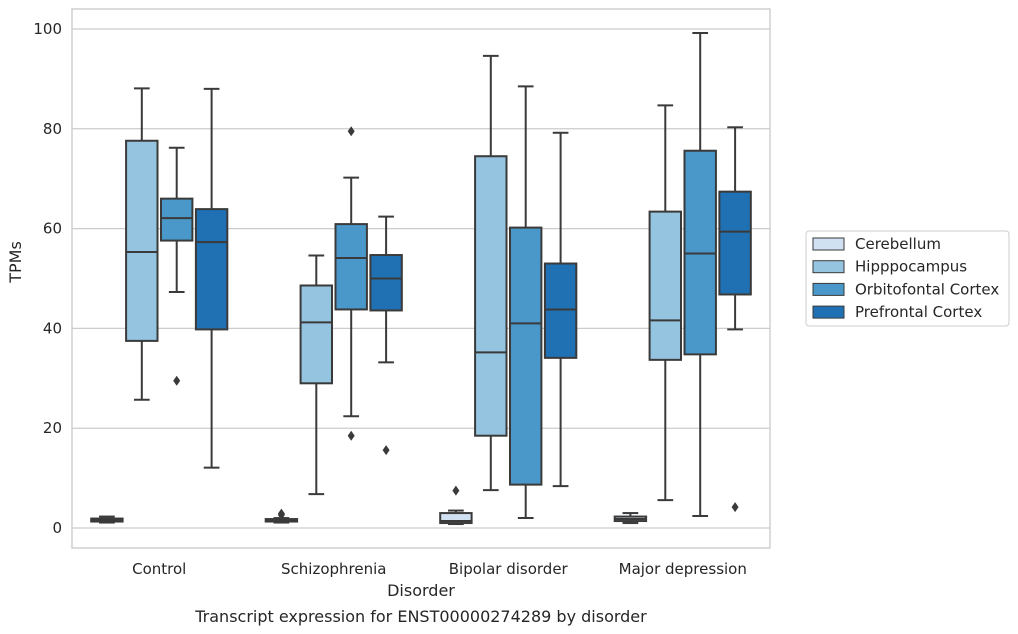  I want to click on legend-frame, so click(907, 278).